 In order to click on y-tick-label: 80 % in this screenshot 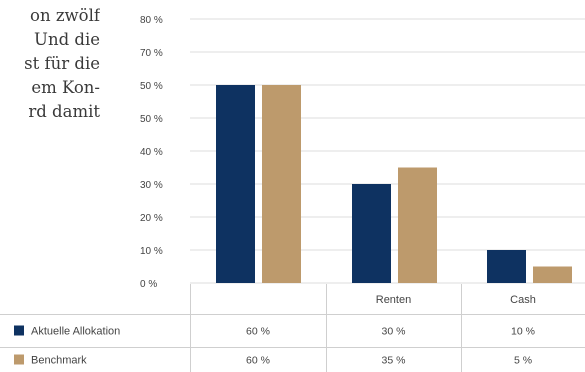, I will do `click(151, 20)`.